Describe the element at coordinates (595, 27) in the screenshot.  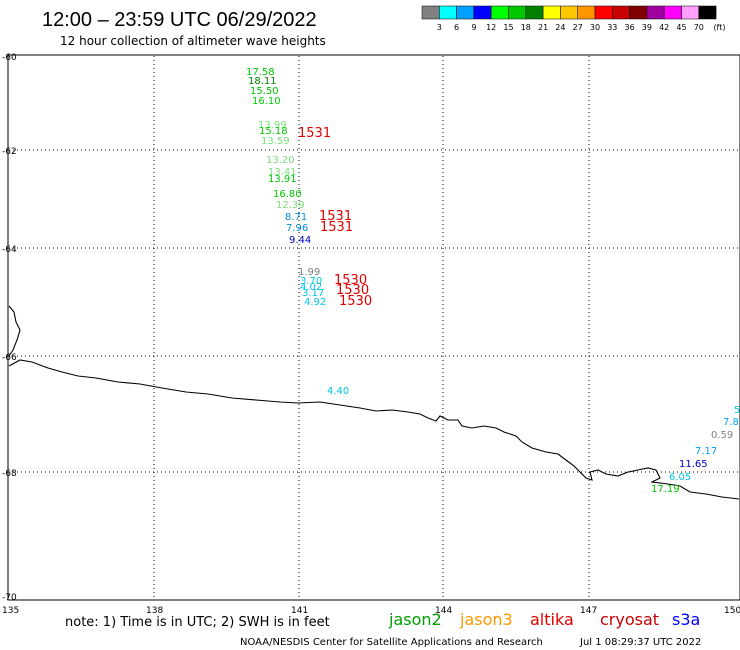
I see `legend-tick-label: 30` at that location.